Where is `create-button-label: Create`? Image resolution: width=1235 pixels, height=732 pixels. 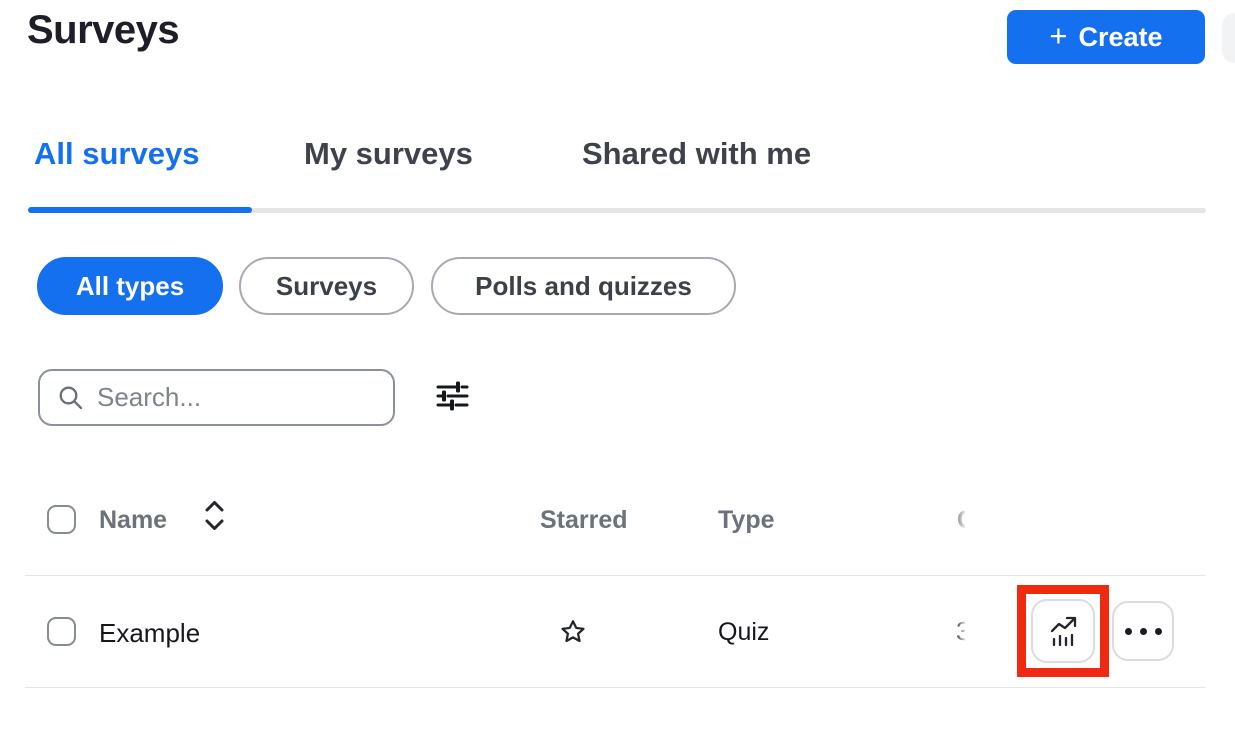 create-button-label: Create is located at coordinates (1120, 36).